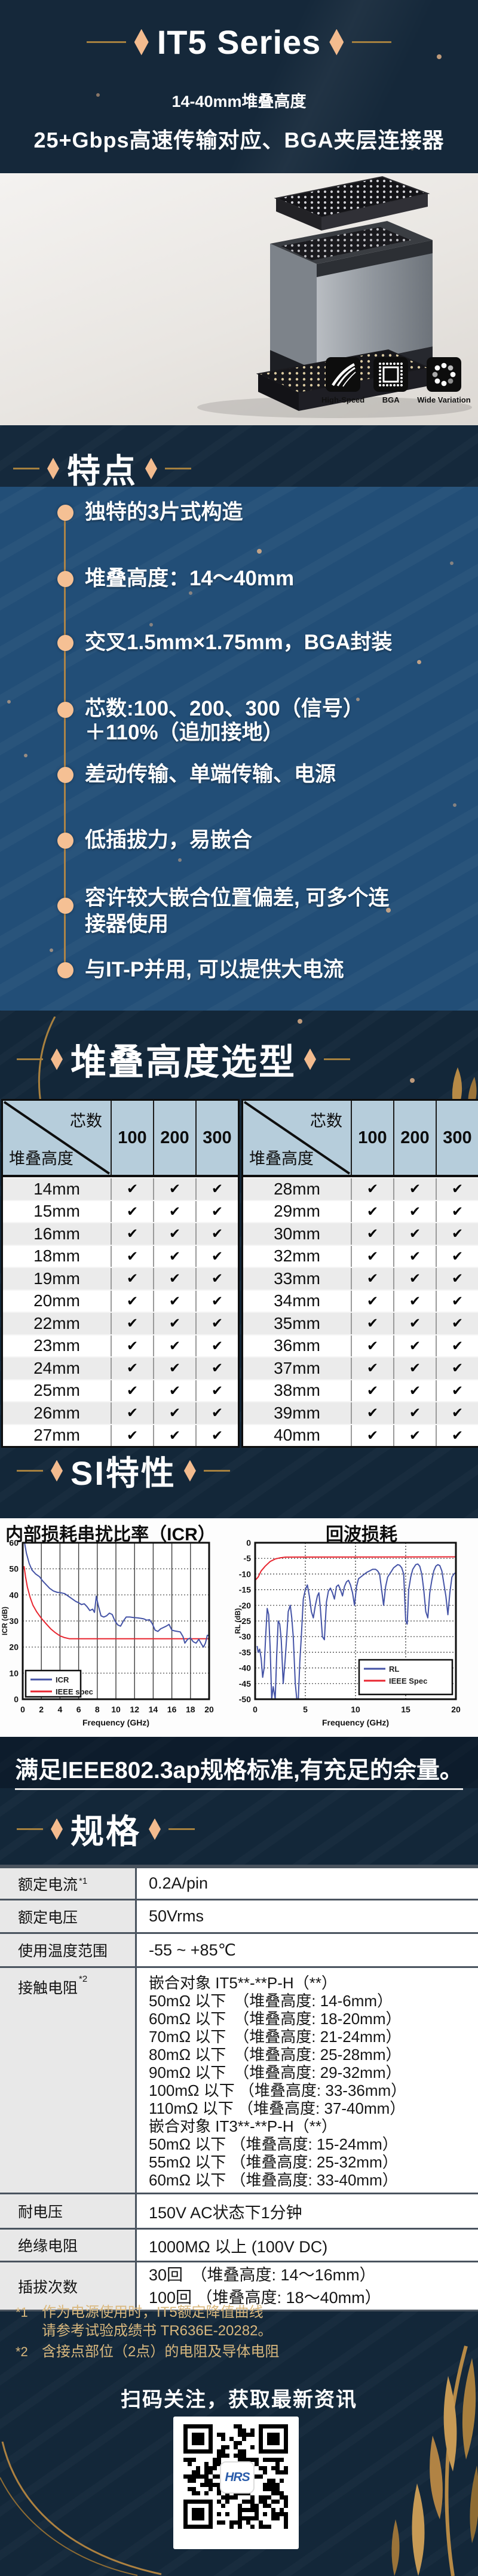 This screenshot has width=478, height=2576. I want to click on corner-label-bottom: 堆叠高度, so click(41, 1159).